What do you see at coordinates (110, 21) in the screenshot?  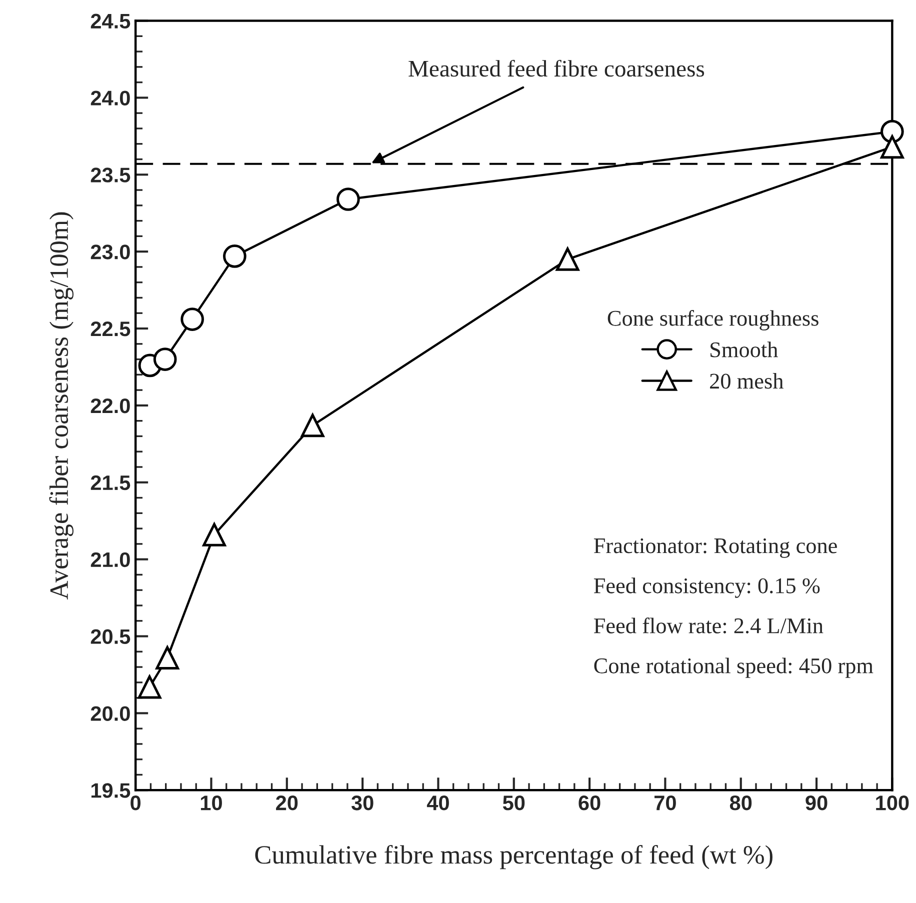 I see `y-tick-label: 24.5` at bounding box center [110, 21].